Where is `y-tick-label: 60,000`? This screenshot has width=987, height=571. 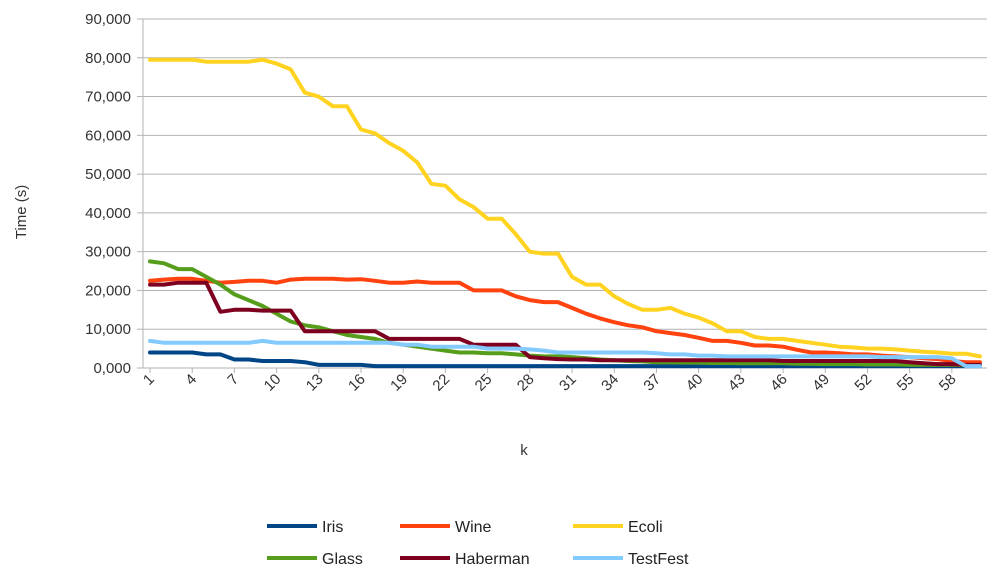 y-tick-label: 60,000 is located at coordinates (108, 135).